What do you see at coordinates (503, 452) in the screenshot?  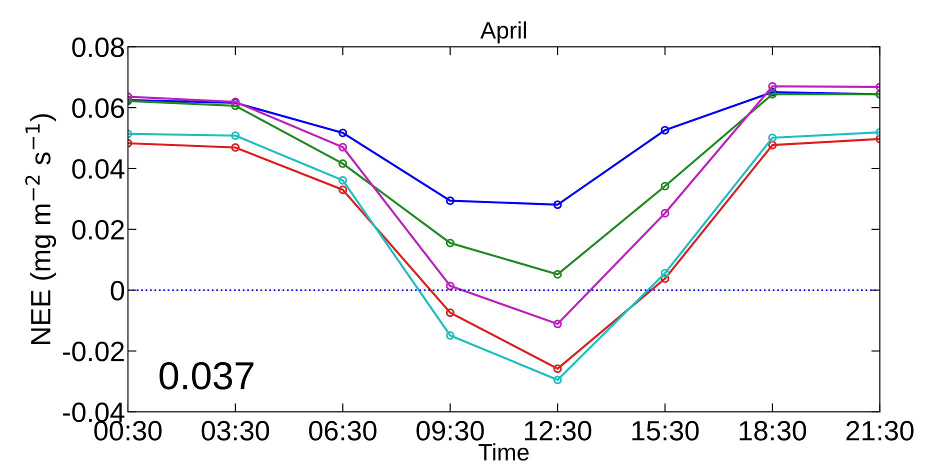 I see `x-axis-title: Time` at bounding box center [503, 452].